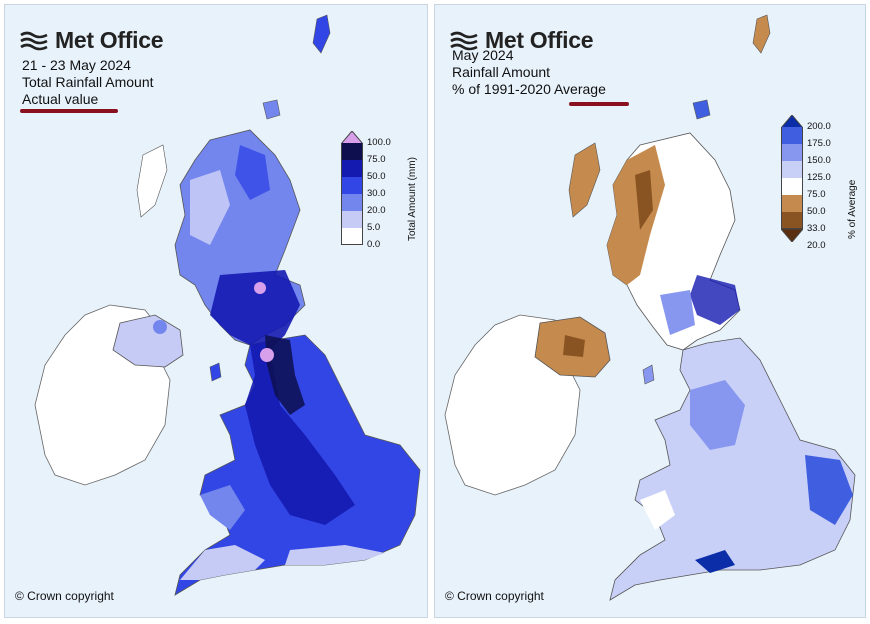  What do you see at coordinates (819, 126) in the screenshot?
I see `anomaly-legend-tick: 200.0` at bounding box center [819, 126].